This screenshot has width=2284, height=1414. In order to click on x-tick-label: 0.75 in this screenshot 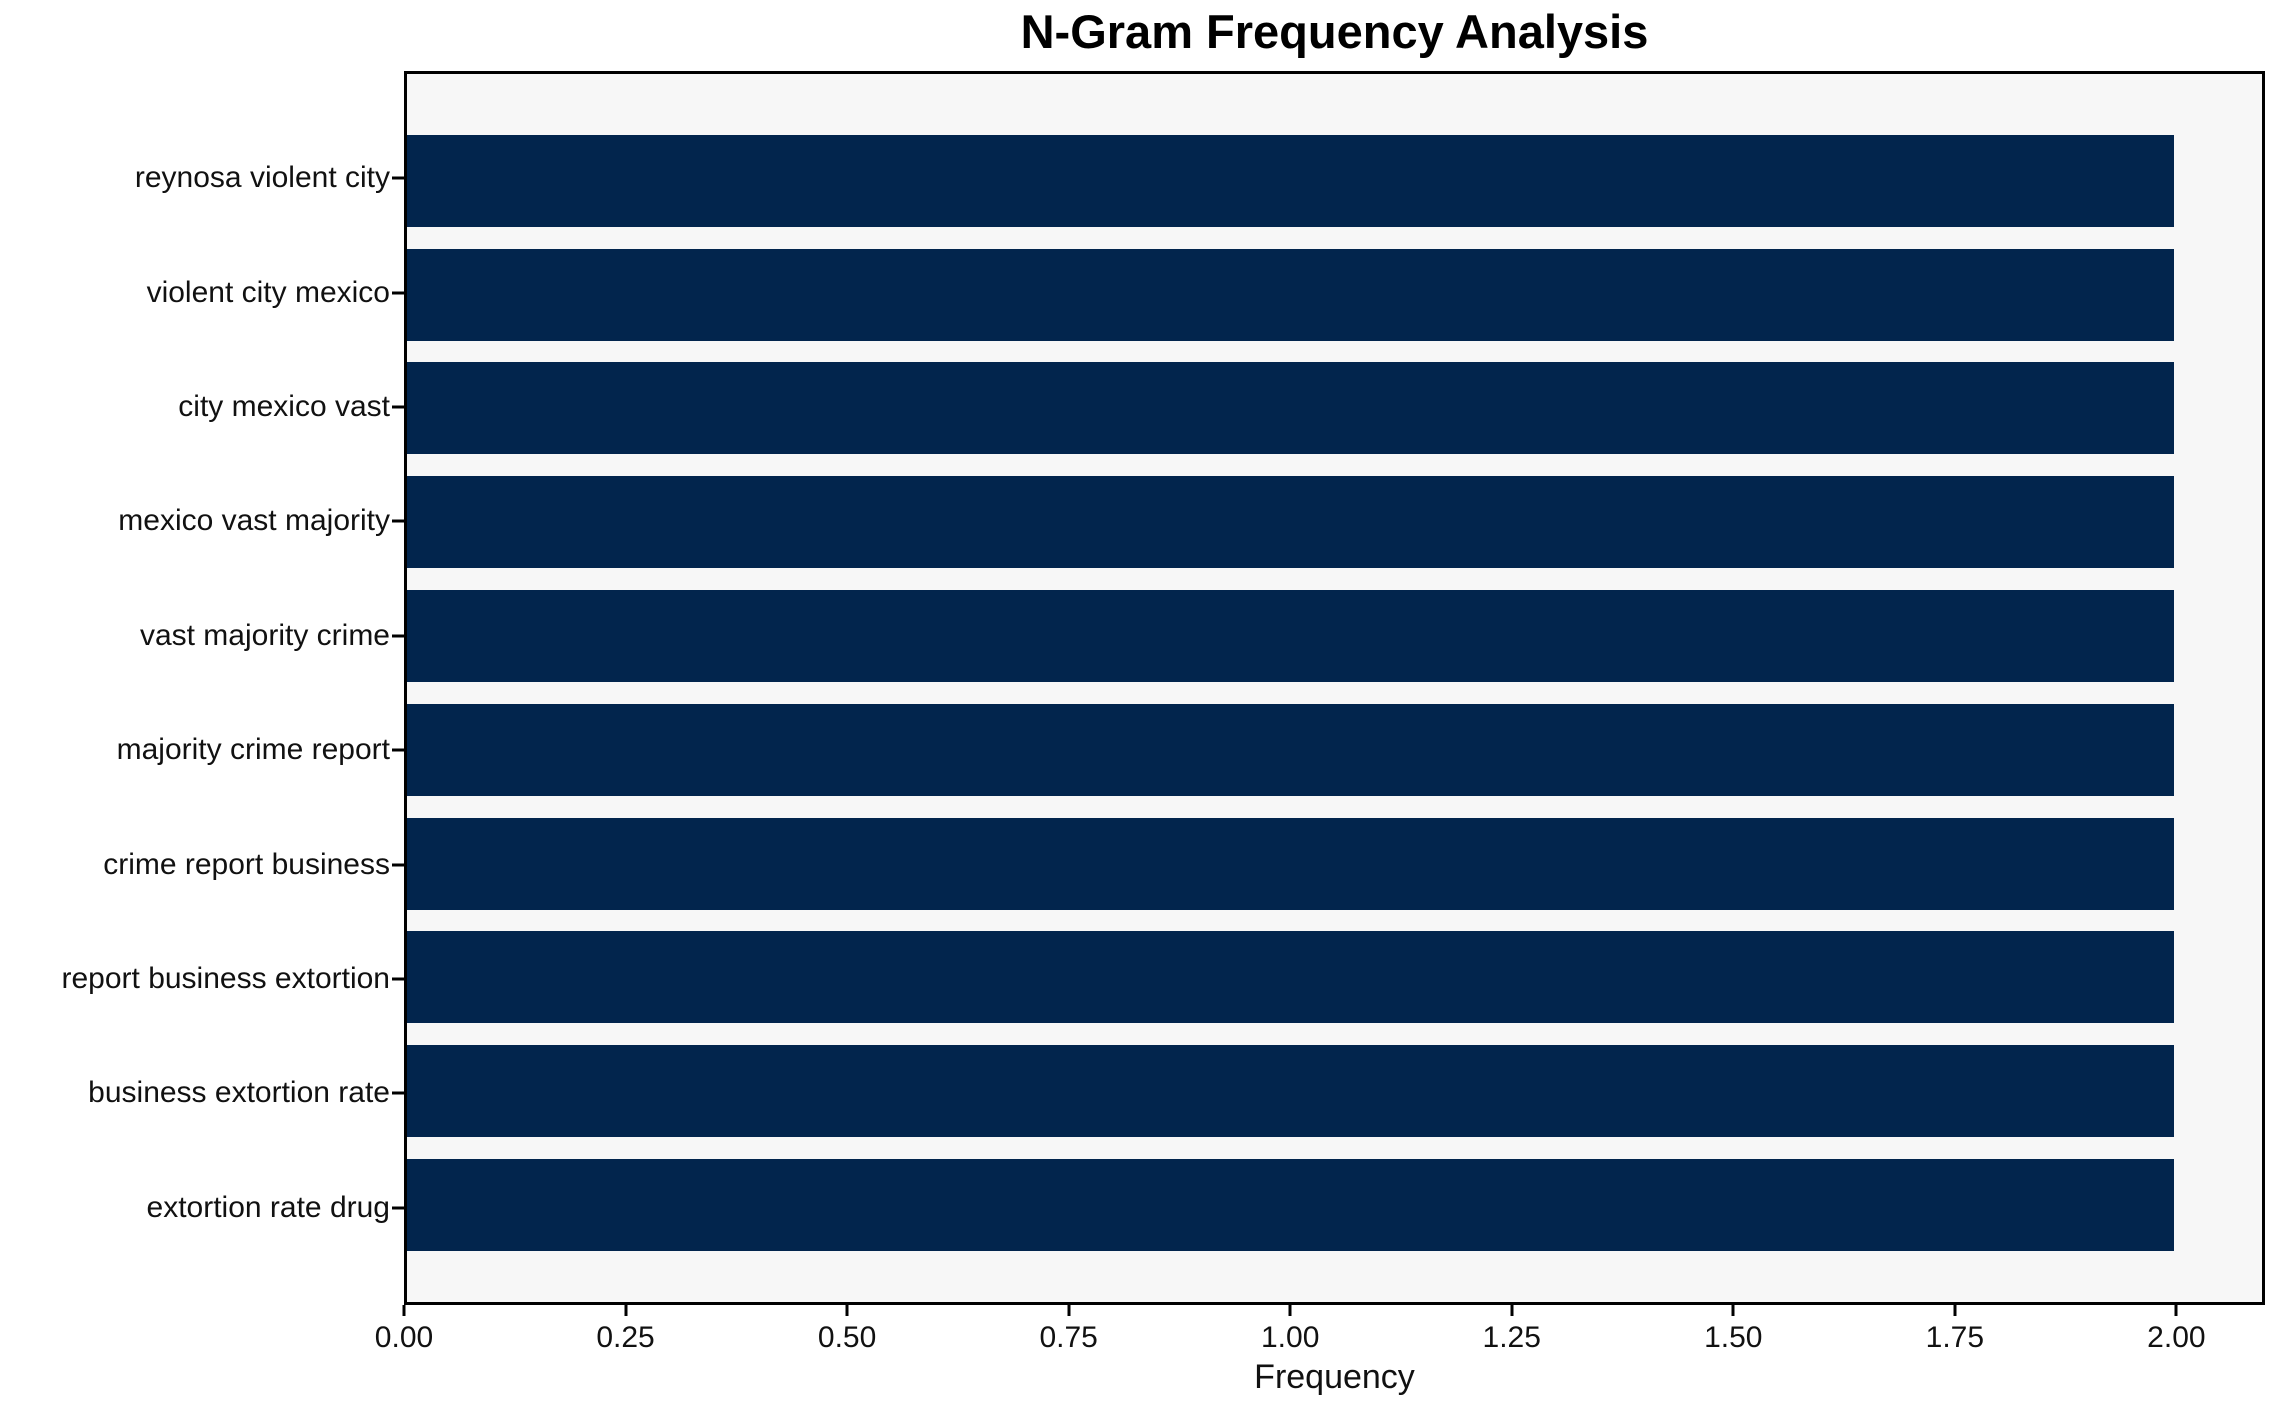, I will do `click(1068, 1337)`.